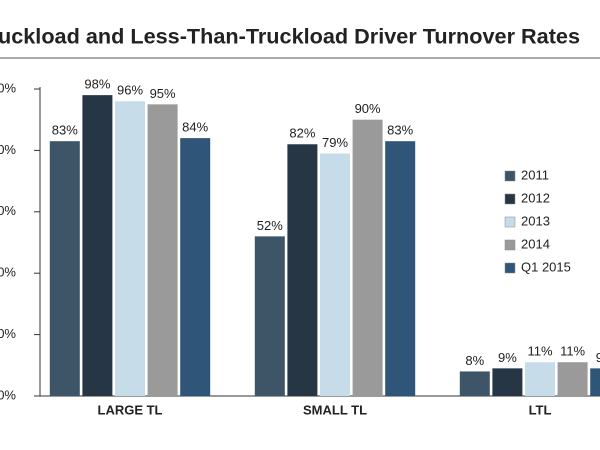 The height and width of the screenshot is (450, 600). Describe the element at coordinates (163, 93) in the screenshot. I see `value-label: 95%` at that location.